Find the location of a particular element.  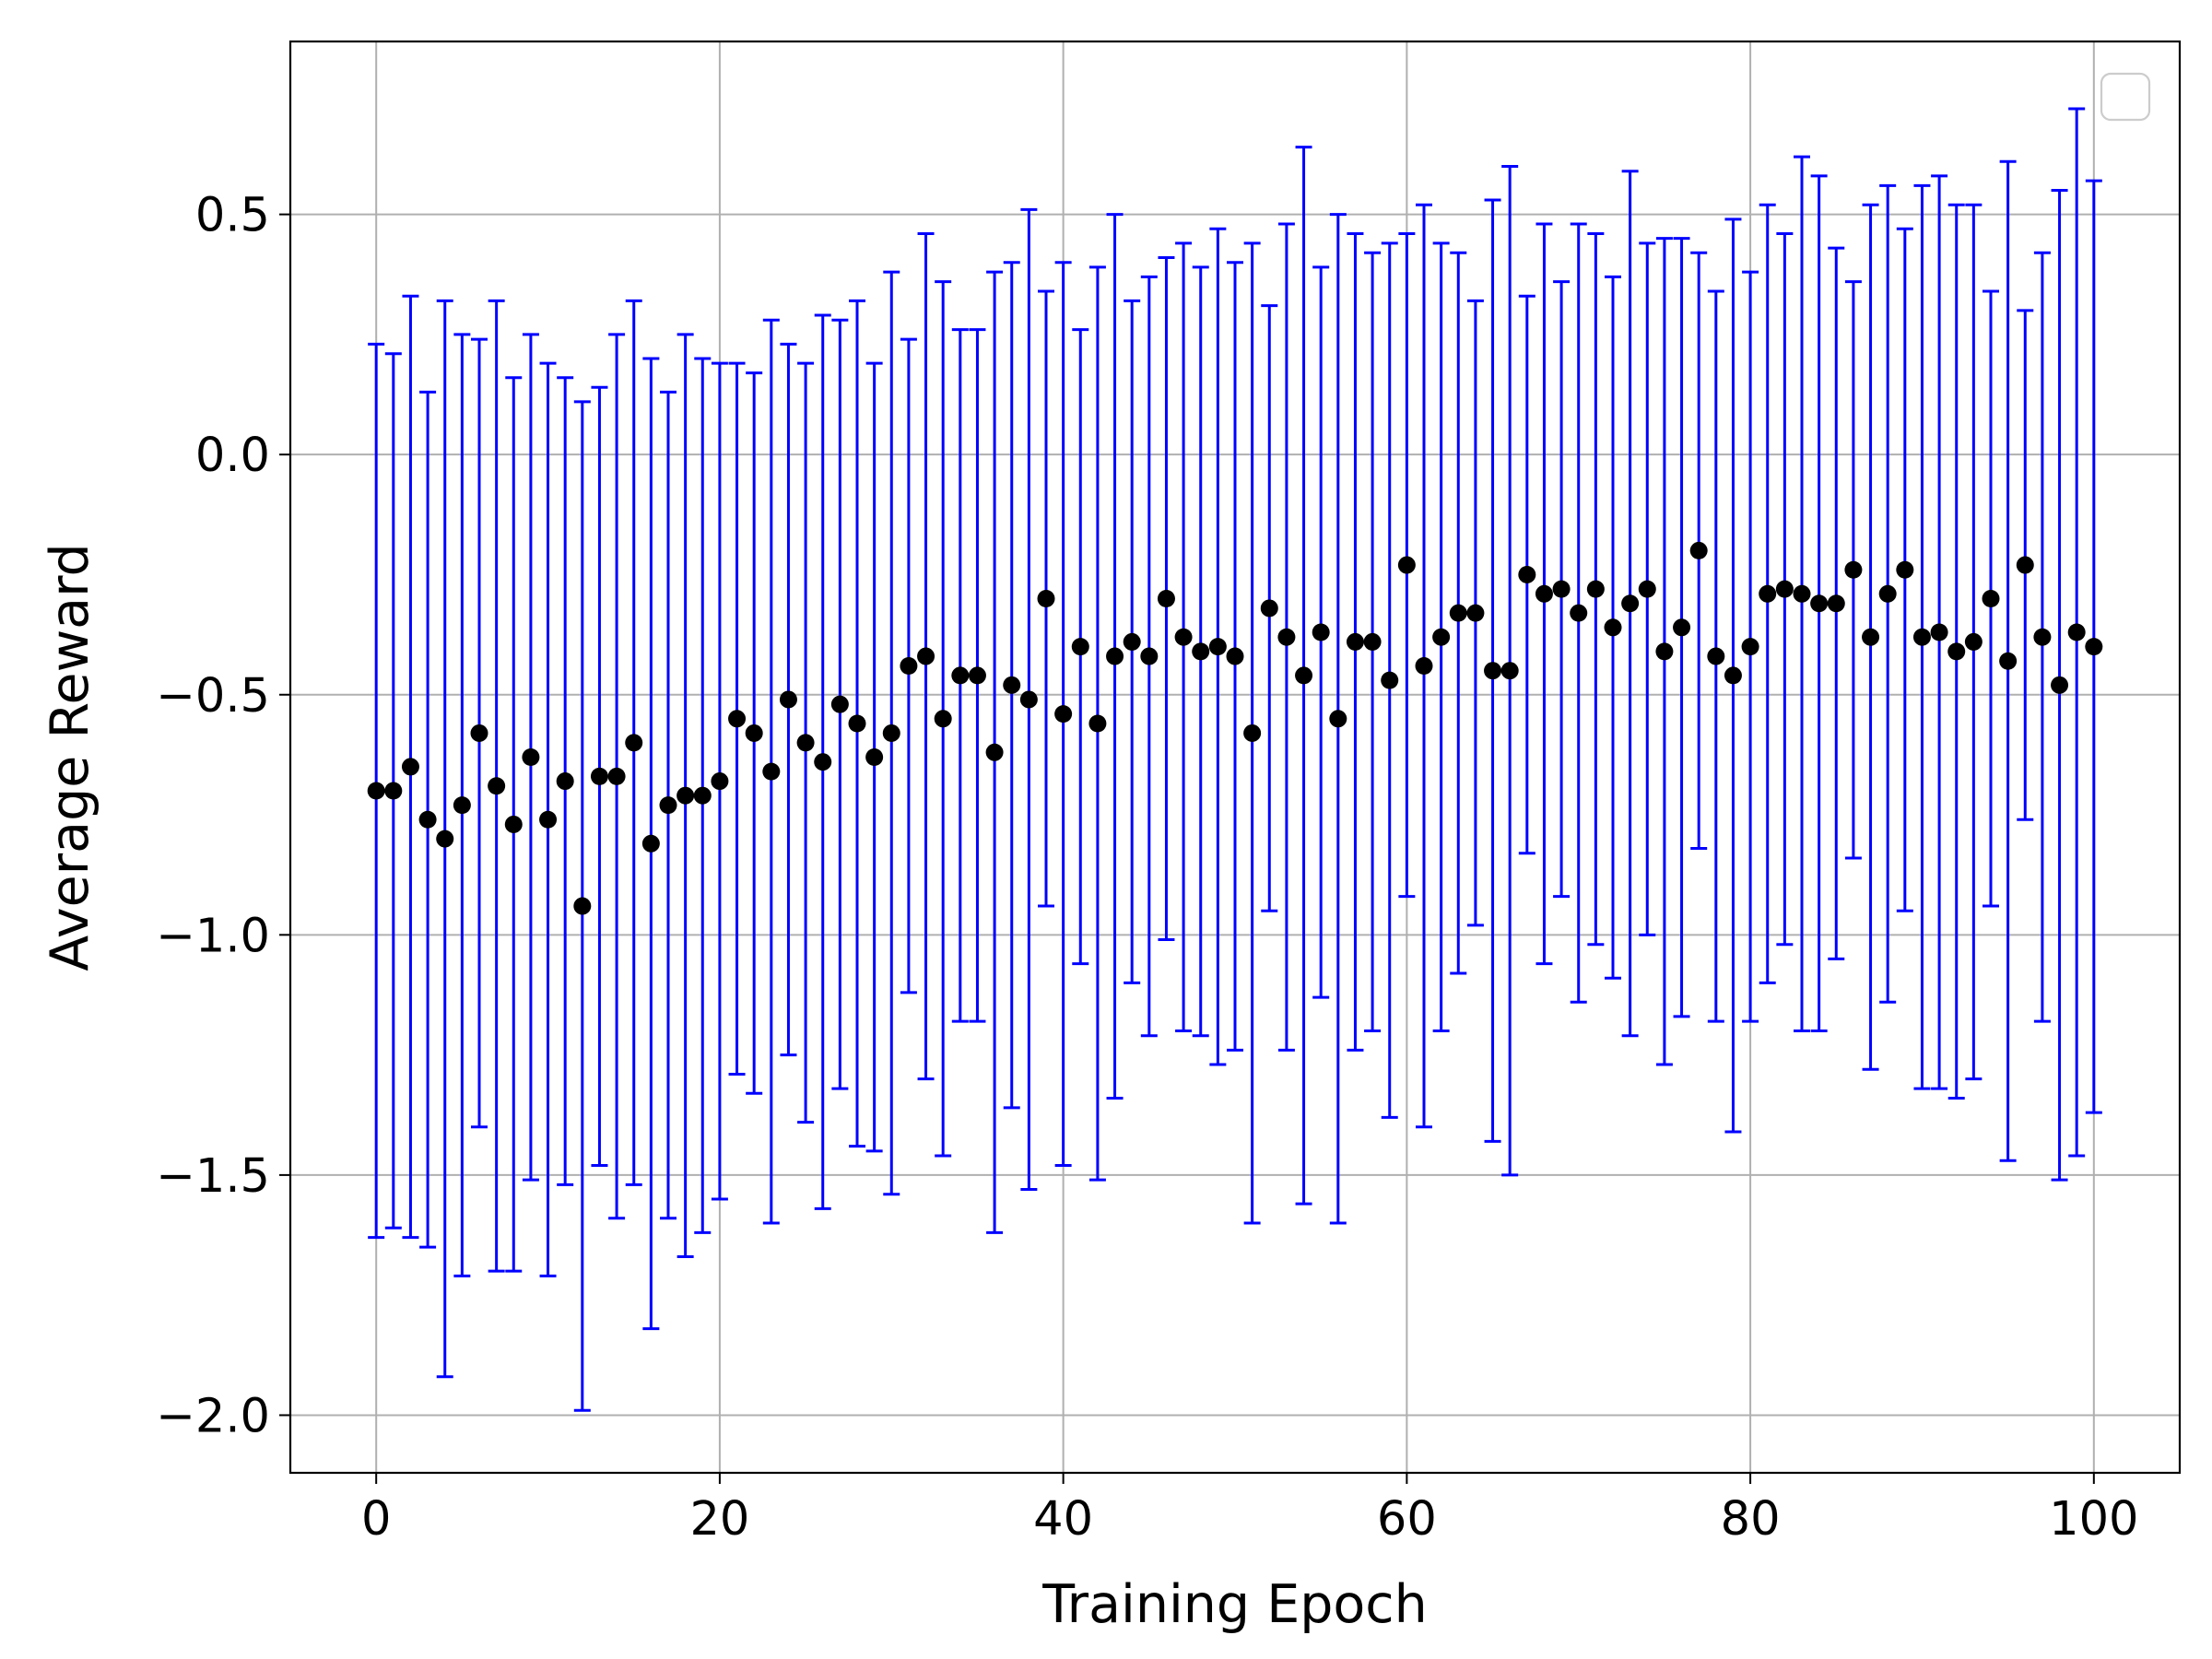

y-tick-label: −0.5 is located at coordinates (213, 696).